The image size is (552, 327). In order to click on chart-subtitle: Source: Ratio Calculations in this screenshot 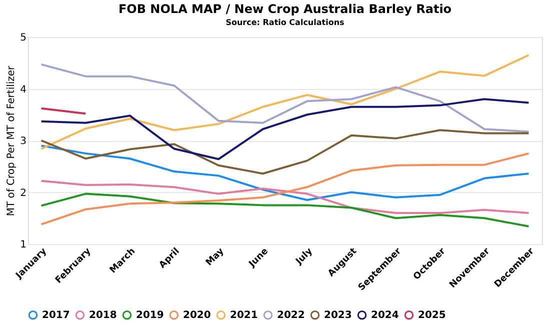, I will do `click(285, 22)`.